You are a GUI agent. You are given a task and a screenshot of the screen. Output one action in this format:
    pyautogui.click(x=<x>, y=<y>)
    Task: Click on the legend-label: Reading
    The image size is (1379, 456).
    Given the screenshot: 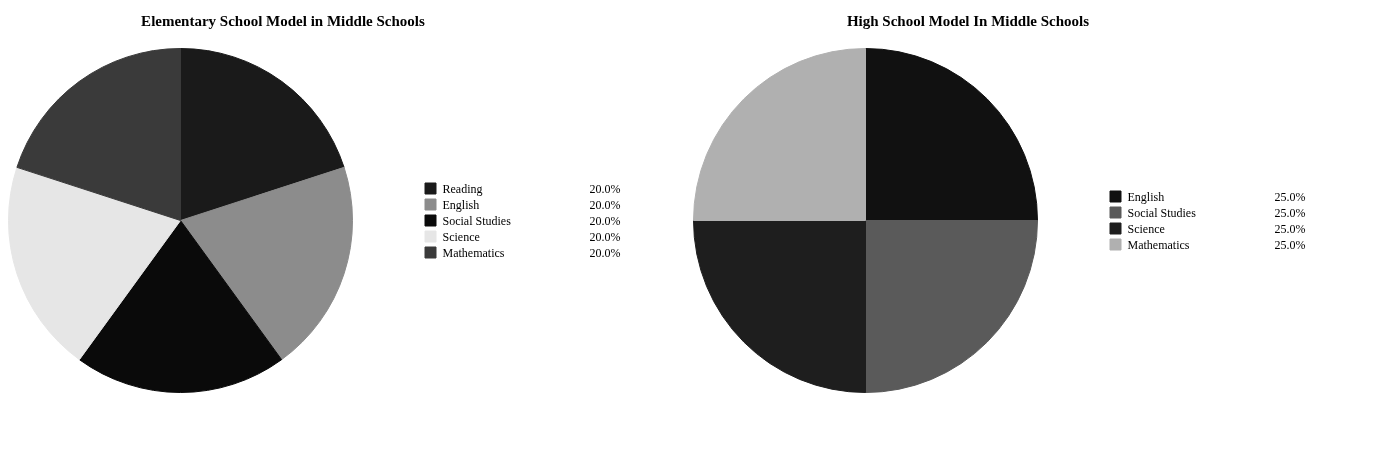 What is the action you would take?
    pyautogui.click(x=462, y=188)
    